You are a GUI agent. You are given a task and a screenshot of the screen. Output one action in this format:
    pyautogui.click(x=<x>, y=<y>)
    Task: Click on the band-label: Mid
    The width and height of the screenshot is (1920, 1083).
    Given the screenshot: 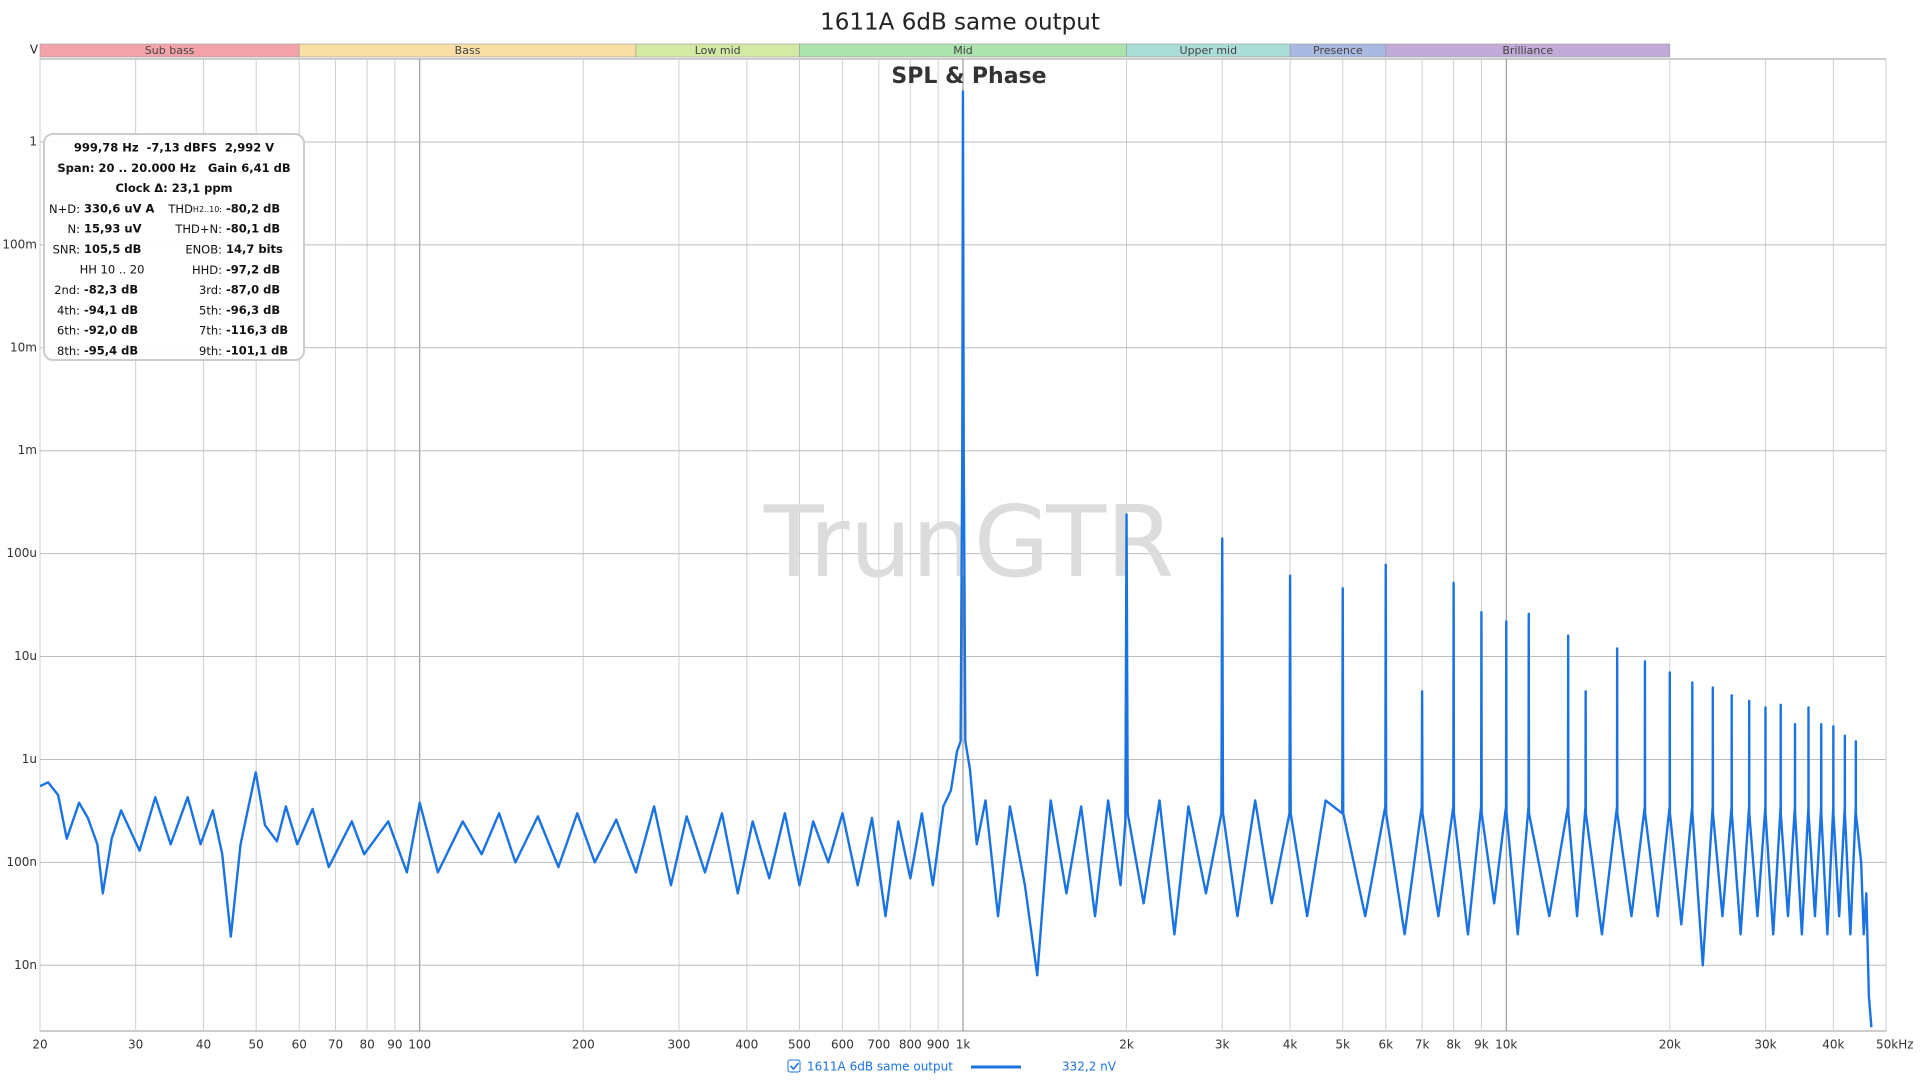 What is the action you would take?
    pyautogui.click(x=963, y=50)
    